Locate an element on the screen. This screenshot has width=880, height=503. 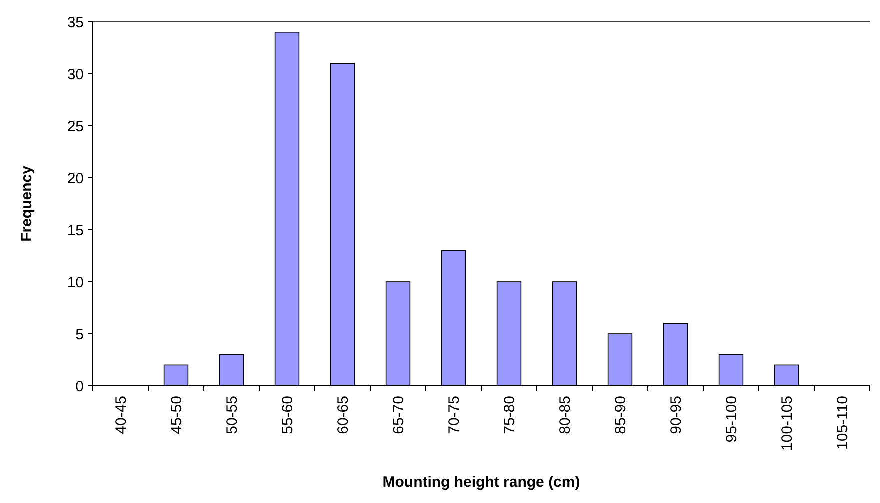
x-axis-title: Mounting height range (cm) is located at coordinates (481, 482).